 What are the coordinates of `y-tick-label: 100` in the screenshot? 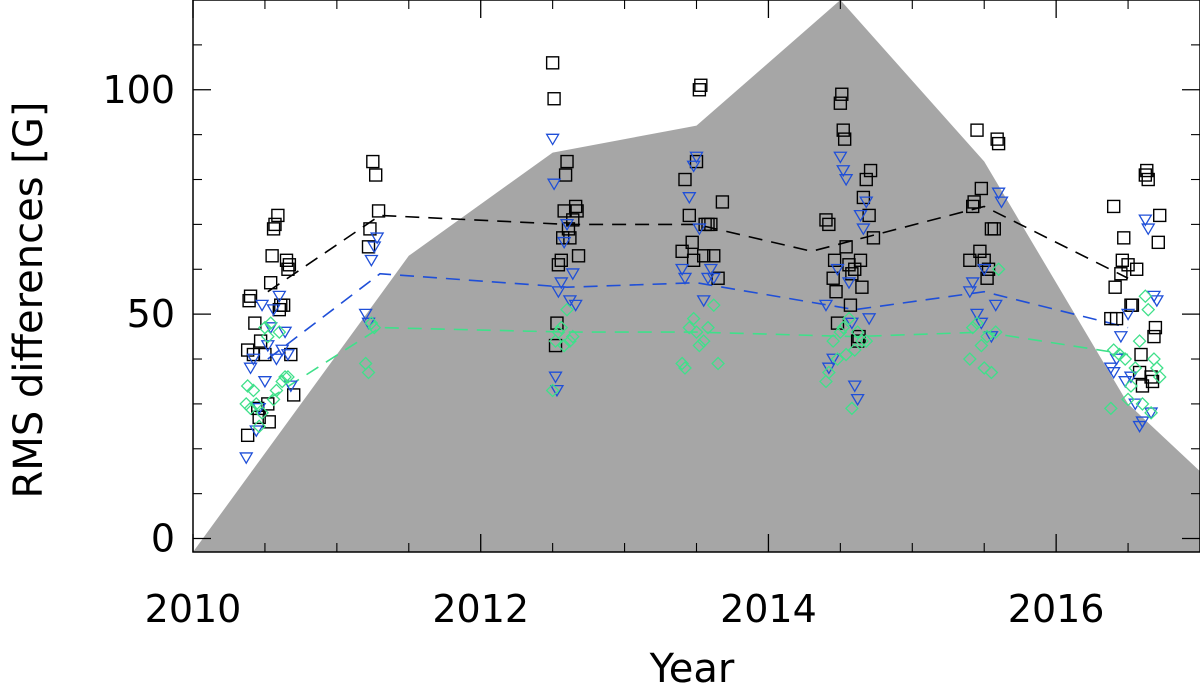 It's located at (138, 90).